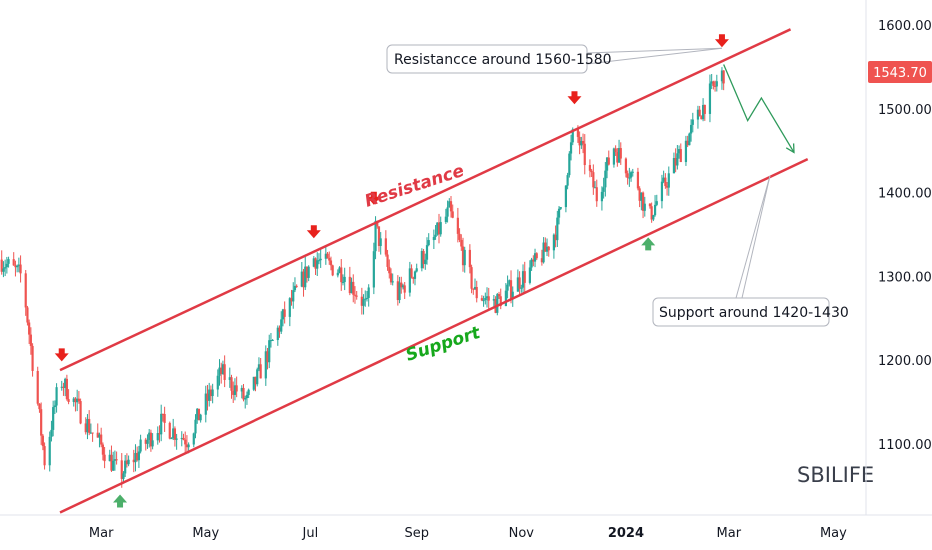 This screenshot has height=550, width=932. I want to click on price-tick-label: 1500.00, so click(905, 110).